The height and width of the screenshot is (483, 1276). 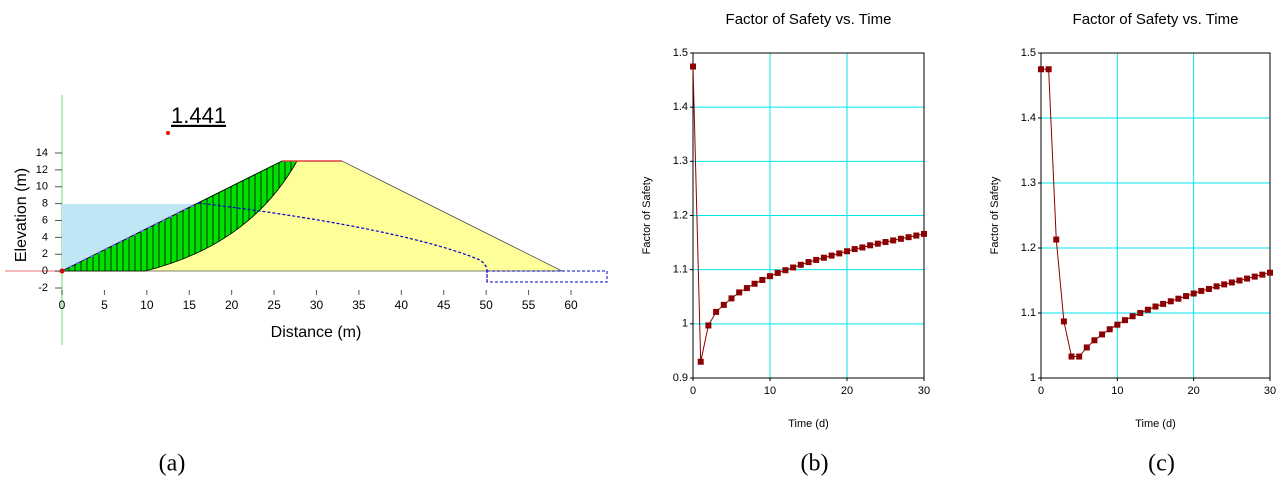 What do you see at coordinates (42, 153) in the screenshot?
I see `y-tick-label: 14` at bounding box center [42, 153].